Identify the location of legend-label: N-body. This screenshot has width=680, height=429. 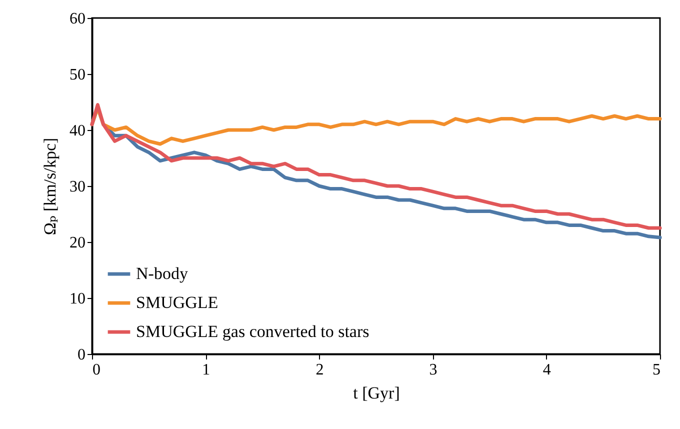
(162, 273).